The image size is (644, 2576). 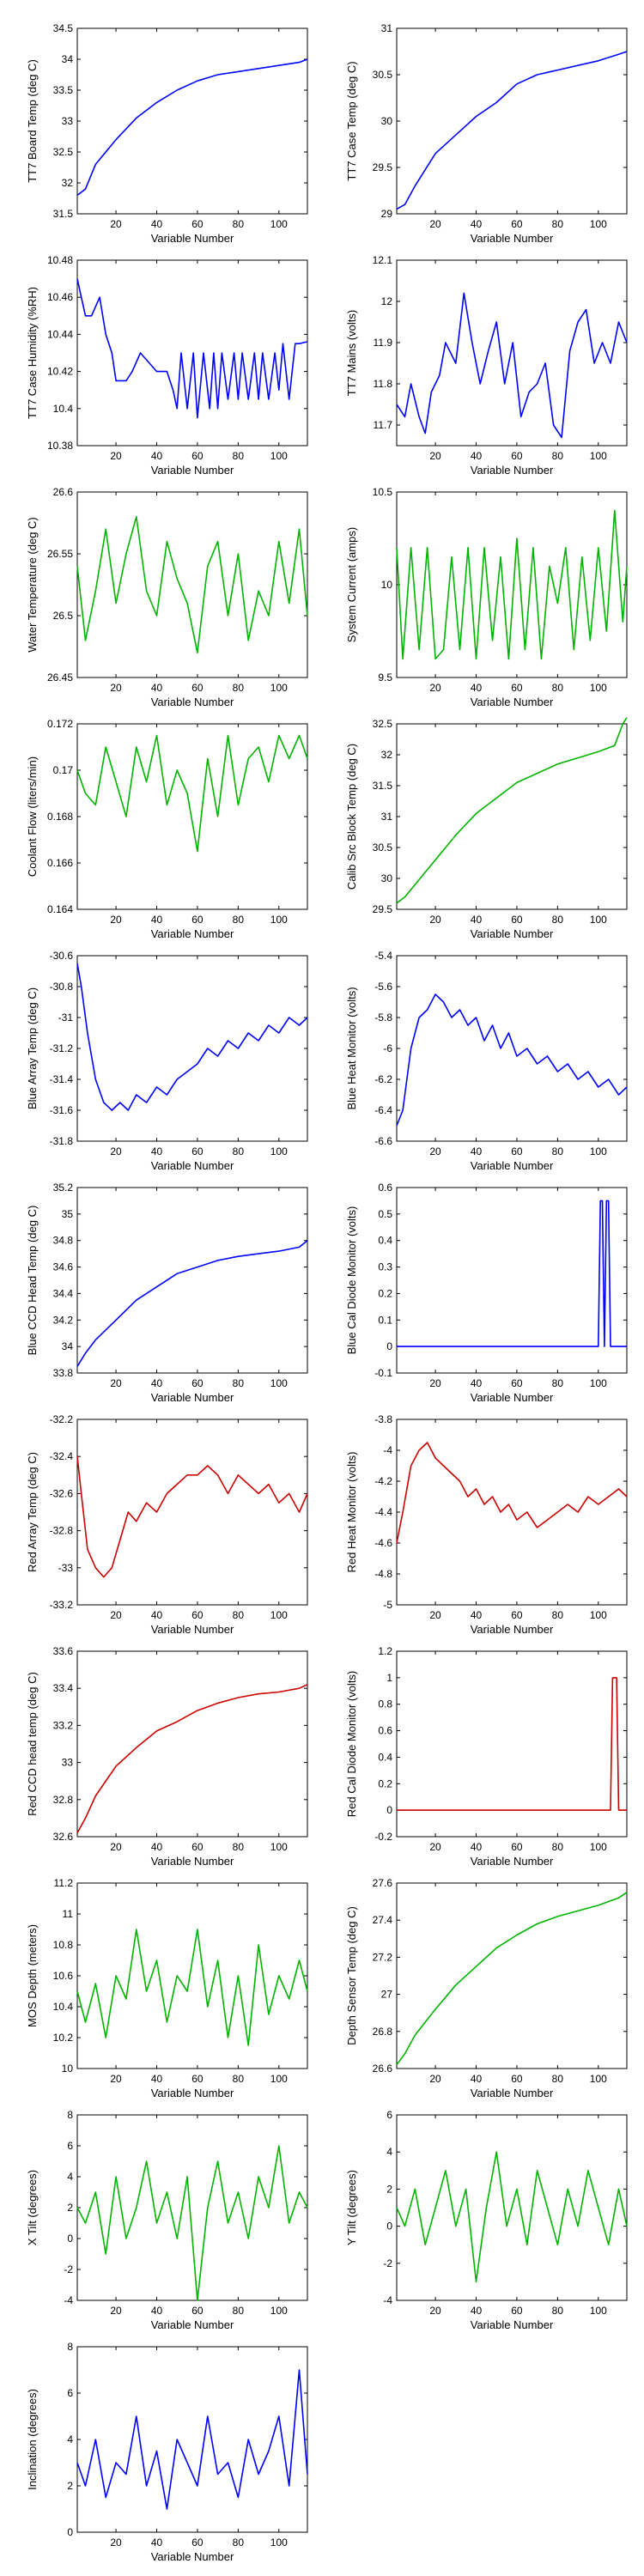 What do you see at coordinates (387, 817) in the screenshot?
I see `y-tick-label: 31` at bounding box center [387, 817].